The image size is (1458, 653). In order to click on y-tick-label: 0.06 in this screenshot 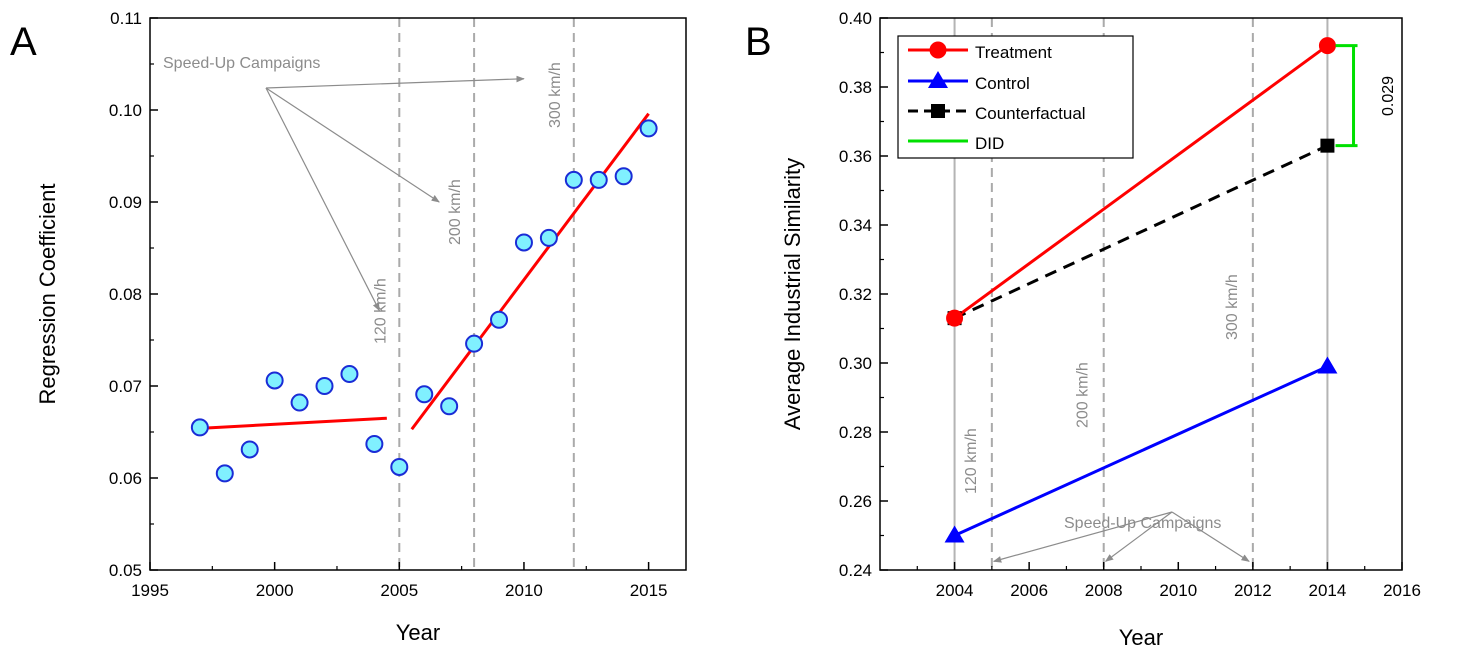, I will do `click(125, 478)`.